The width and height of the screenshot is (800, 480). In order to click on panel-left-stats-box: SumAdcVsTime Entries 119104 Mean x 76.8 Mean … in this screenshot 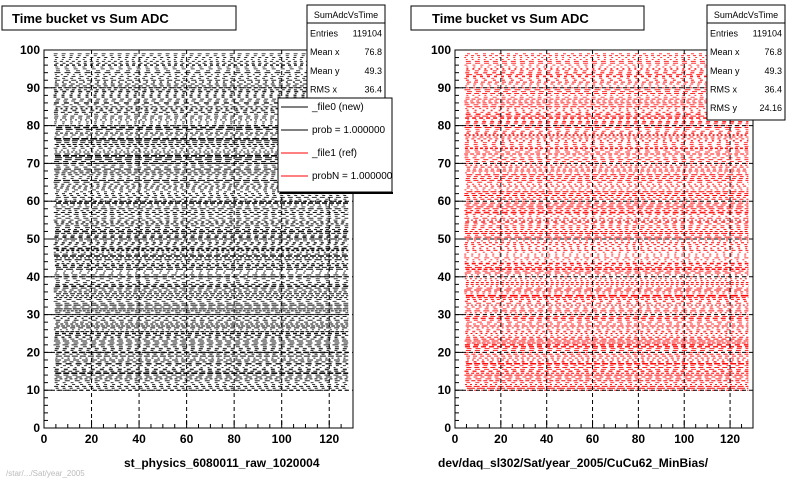, I will do `click(346, 53)`.